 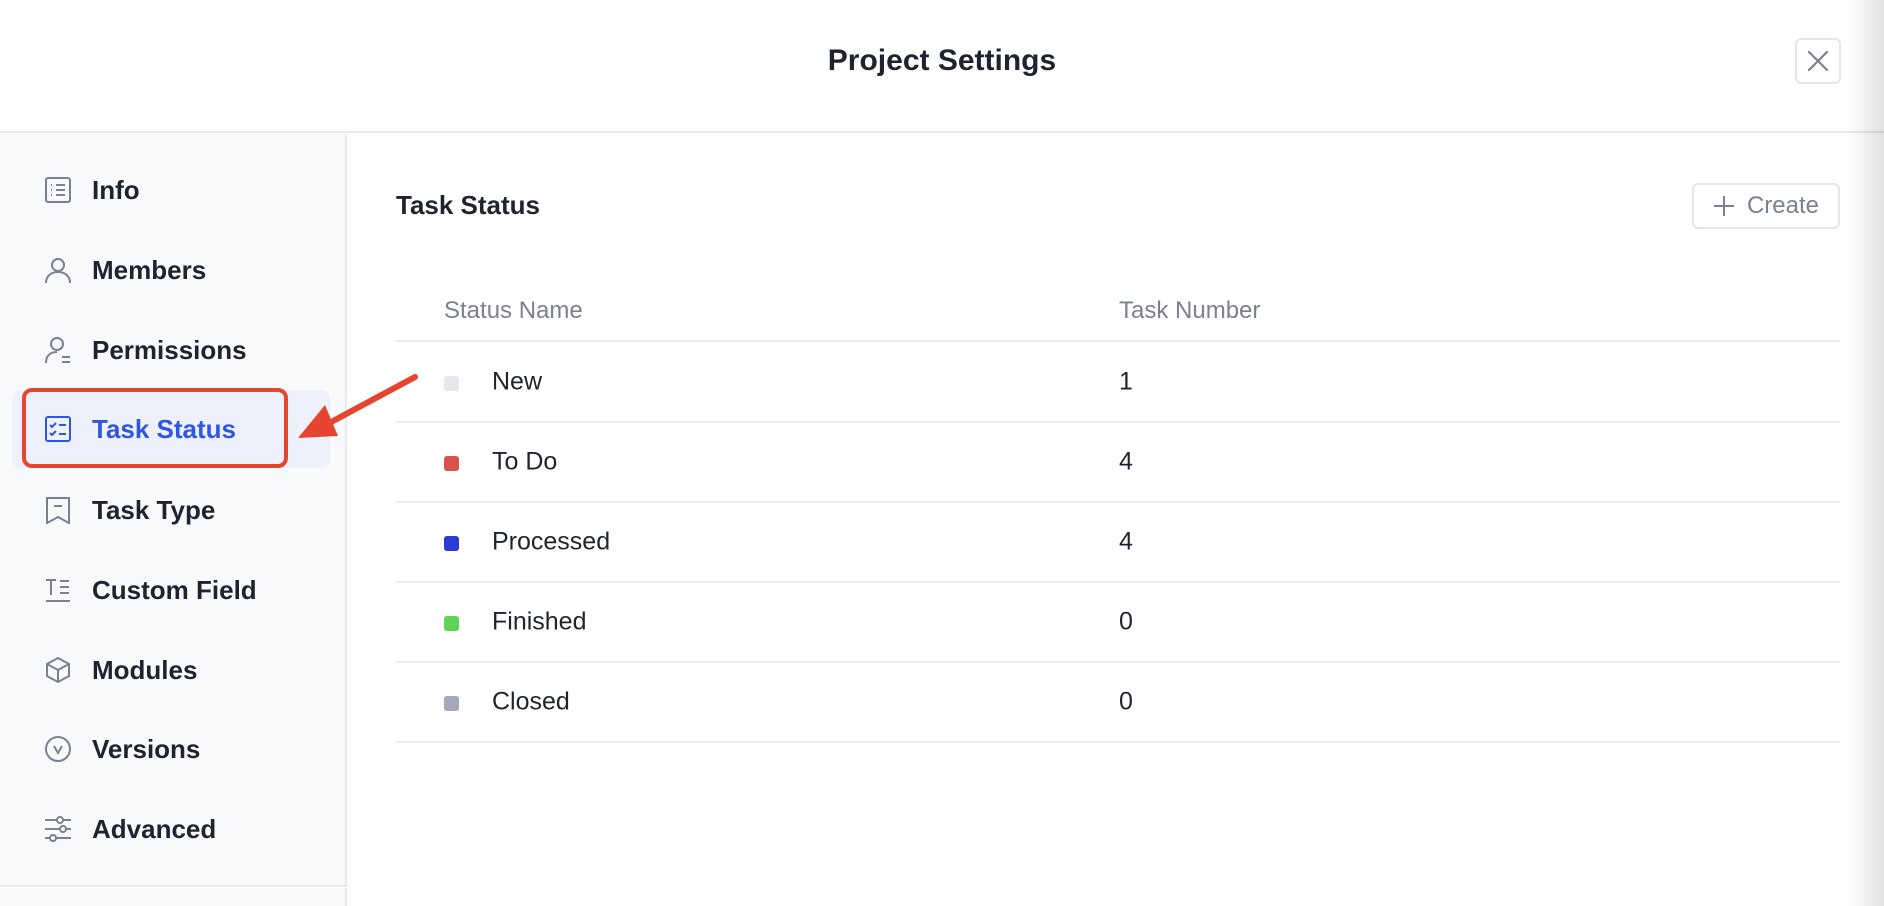 I want to click on bookmark-icon, so click(x=58, y=510).